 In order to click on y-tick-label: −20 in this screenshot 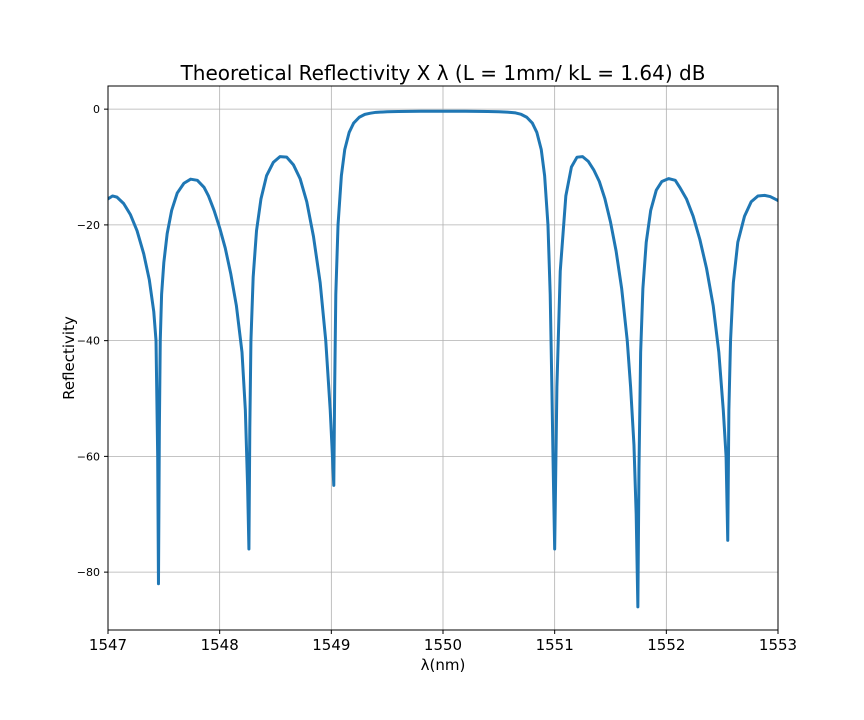, I will do `click(88, 225)`.